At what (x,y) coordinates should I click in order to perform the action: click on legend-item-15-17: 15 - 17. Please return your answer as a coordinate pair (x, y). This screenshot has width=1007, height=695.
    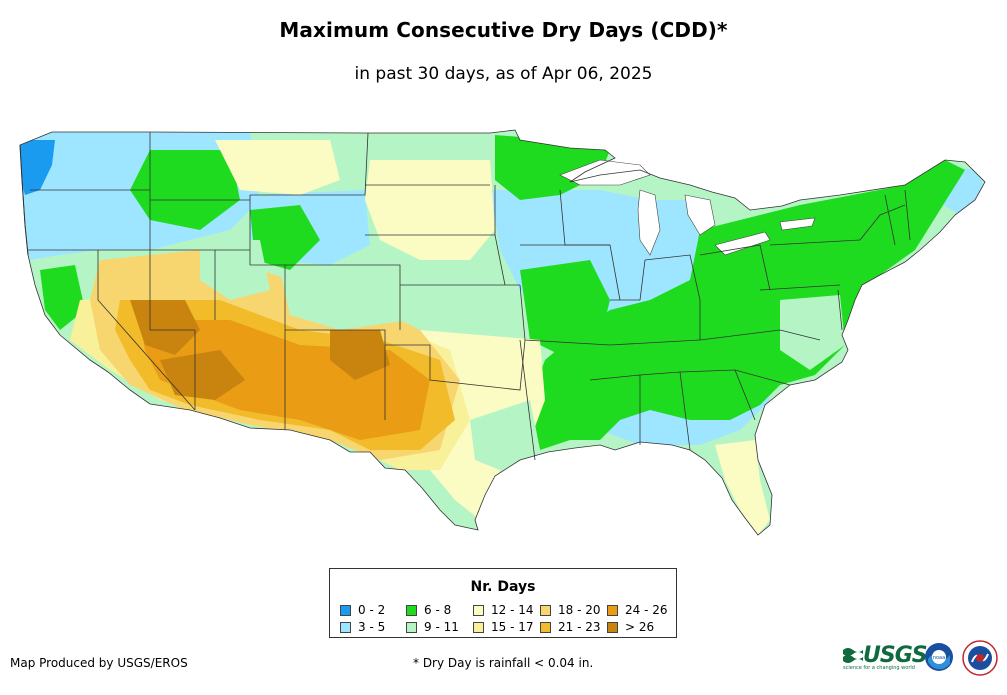
    Looking at the image, I should click on (503, 627).